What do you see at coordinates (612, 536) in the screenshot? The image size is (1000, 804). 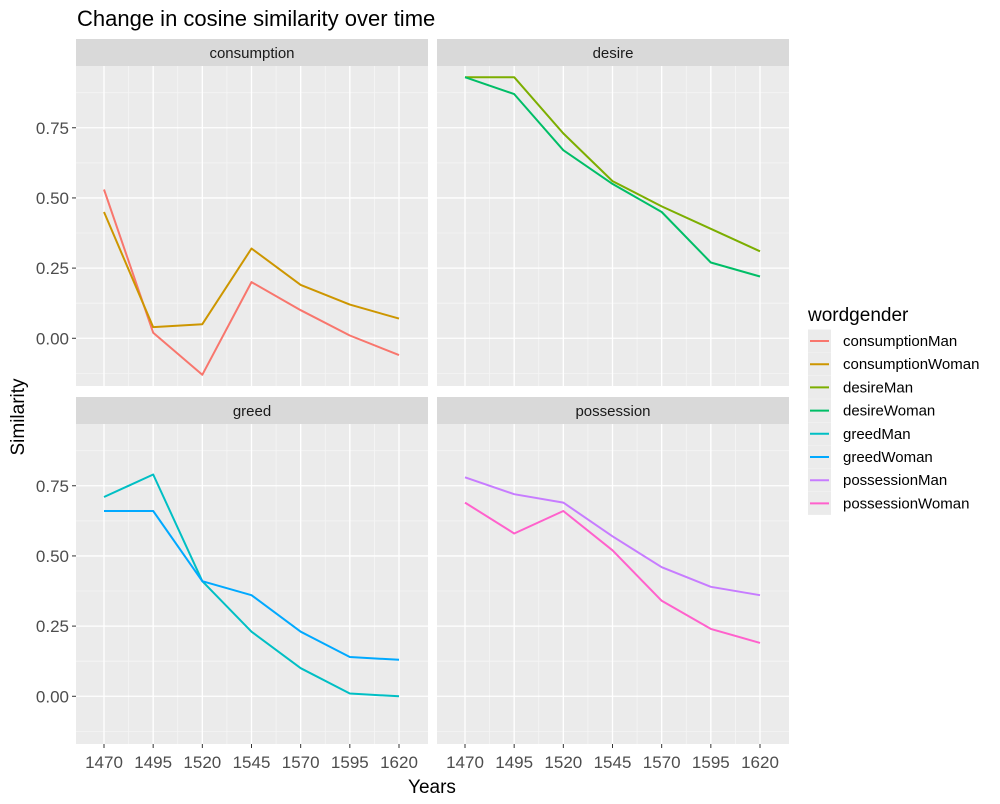 I see `series-line-possessionMan` at bounding box center [612, 536].